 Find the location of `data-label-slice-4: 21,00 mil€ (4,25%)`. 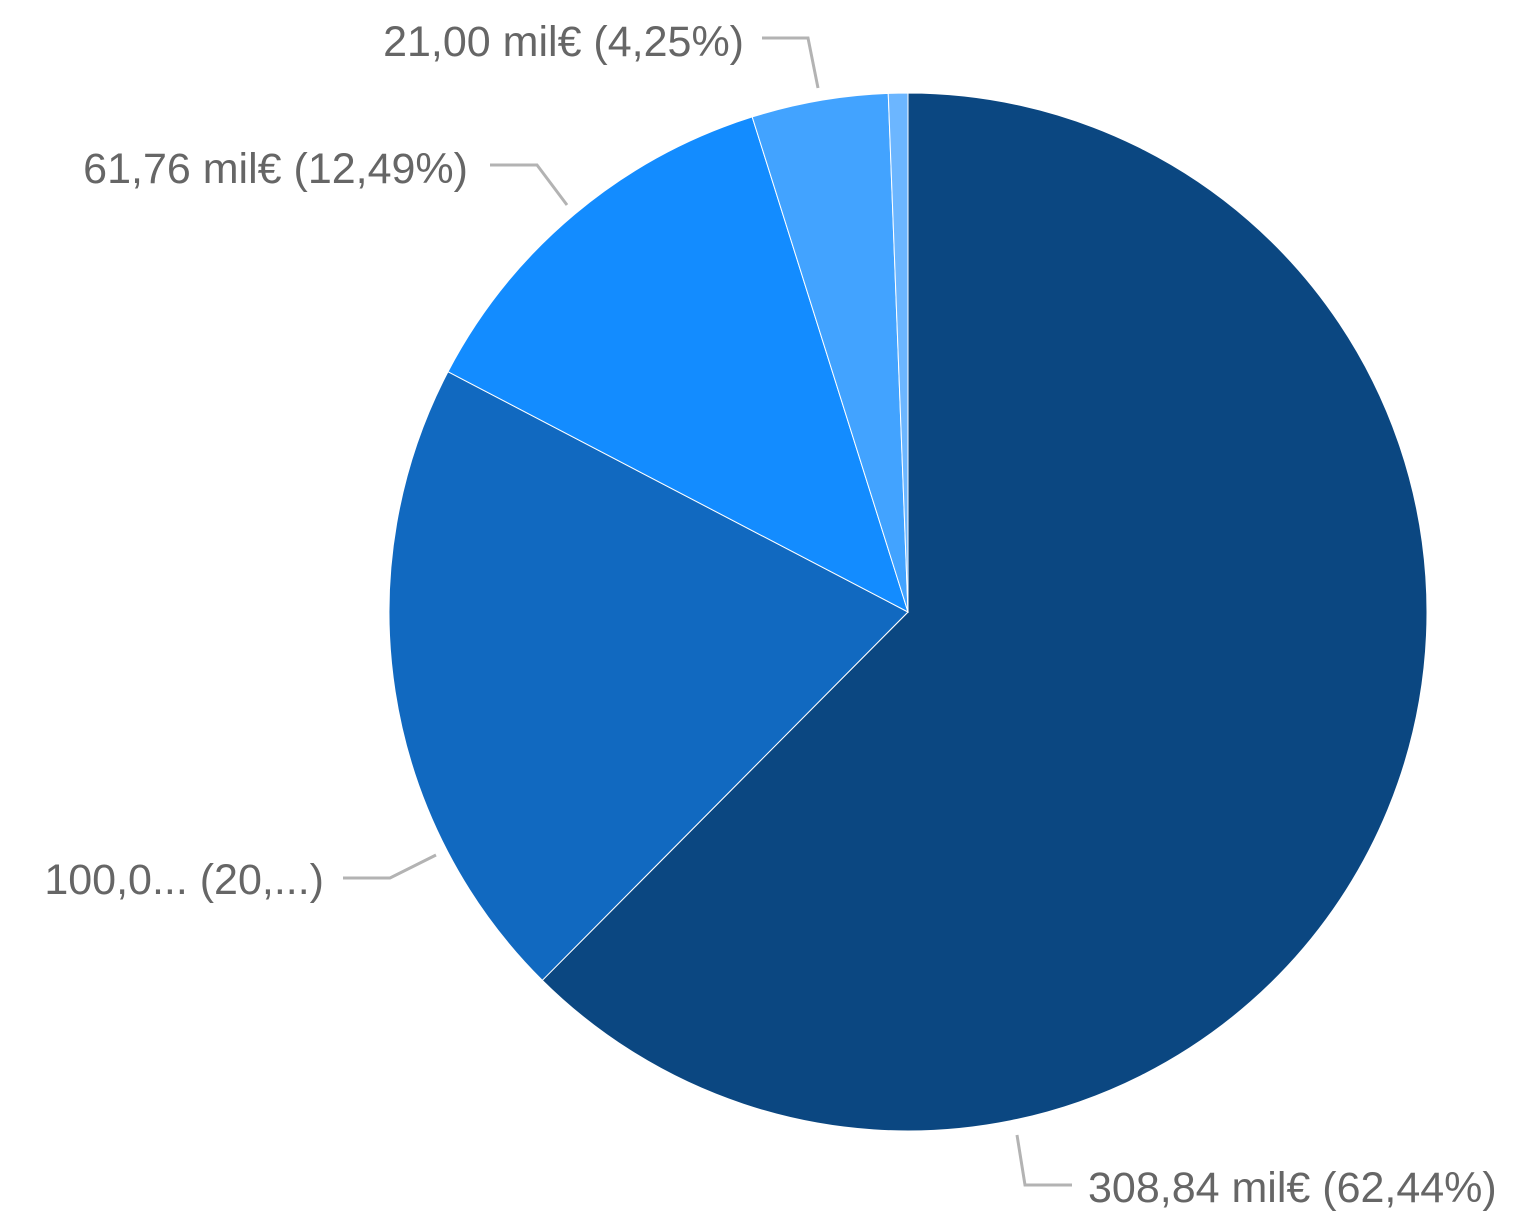

data-label-slice-4: 21,00 mil€ (4,25%) is located at coordinates (563, 42).